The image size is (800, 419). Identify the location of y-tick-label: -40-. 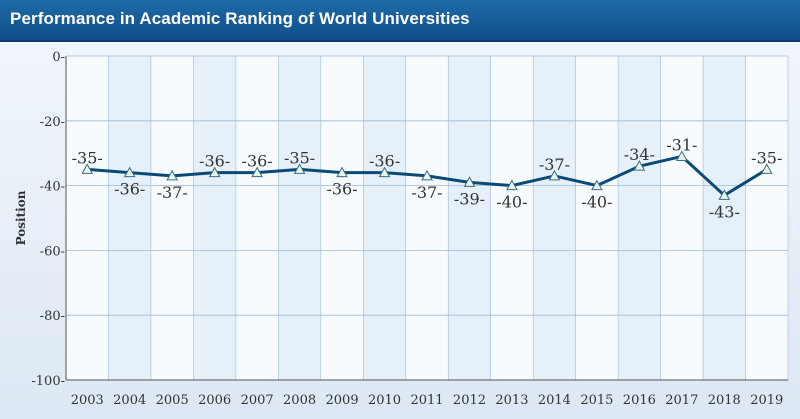
(52, 187).